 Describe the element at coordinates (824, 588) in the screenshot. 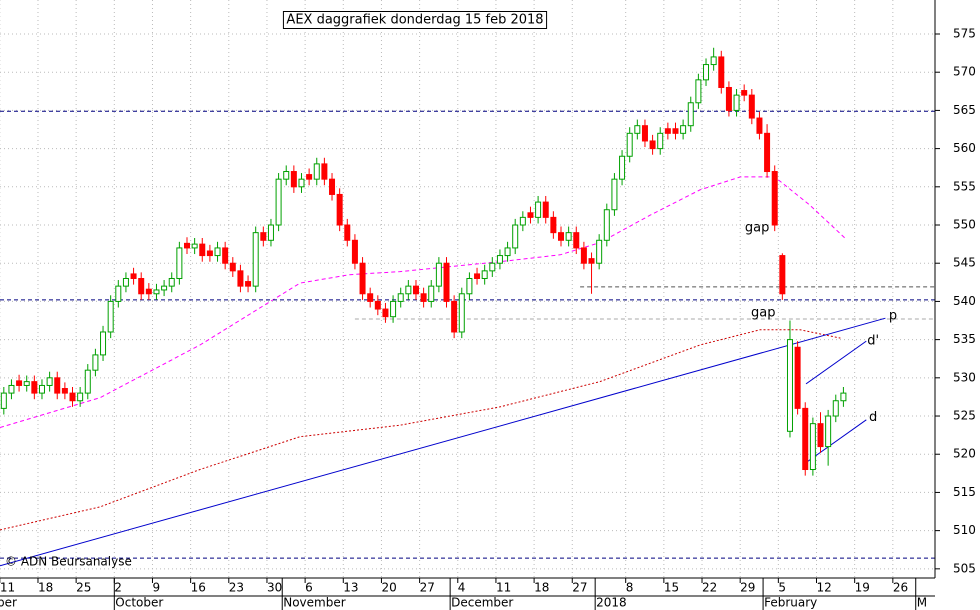

I see `x-tick-label: 12` at that location.